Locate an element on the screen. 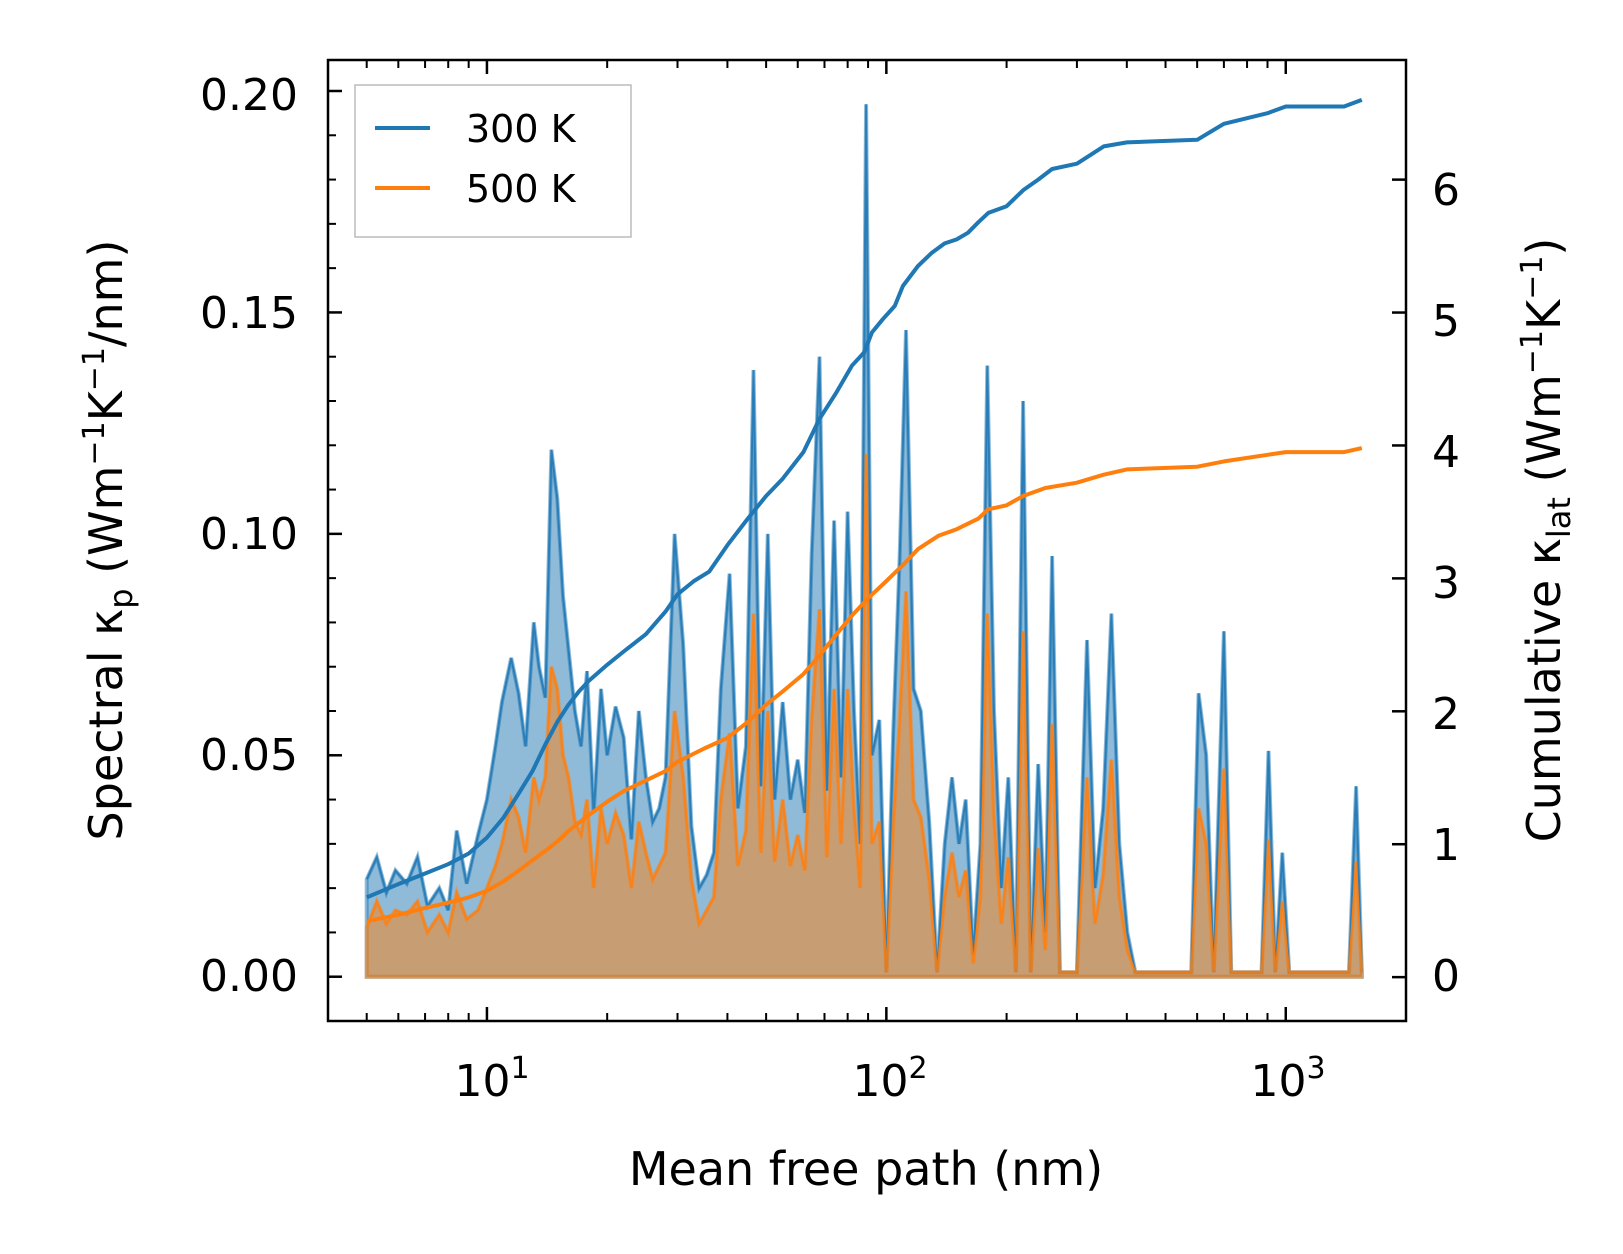 The height and width of the screenshot is (1254, 1623). legend-label-500k: 500 K is located at coordinates (521, 189).